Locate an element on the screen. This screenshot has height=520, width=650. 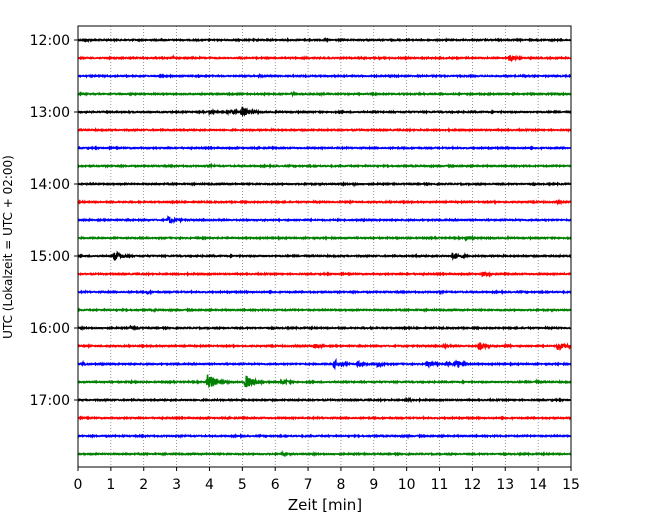
x-tick-label-14: 14 is located at coordinates (538, 485).